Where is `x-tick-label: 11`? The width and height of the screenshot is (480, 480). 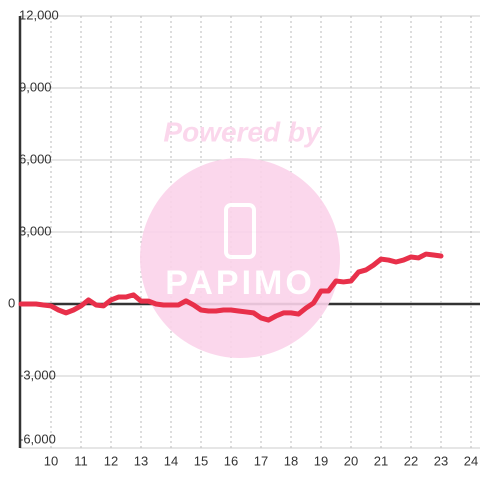
x-tick-label: 11 is located at coordinates (81, 460).